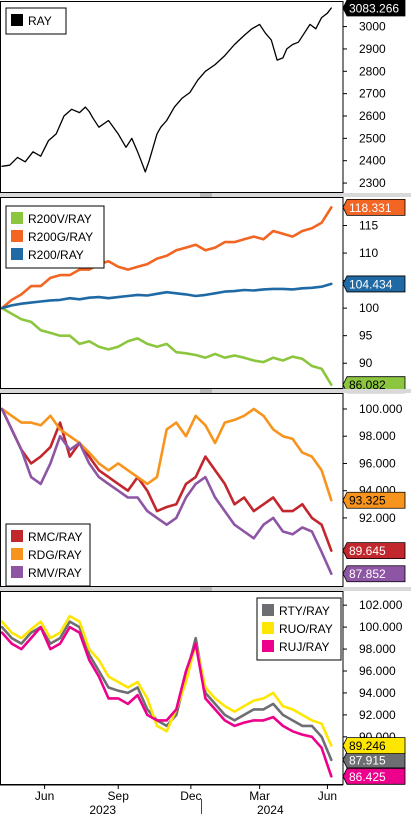  I want to click on series-line-r200v-ray, so click(166, 346).